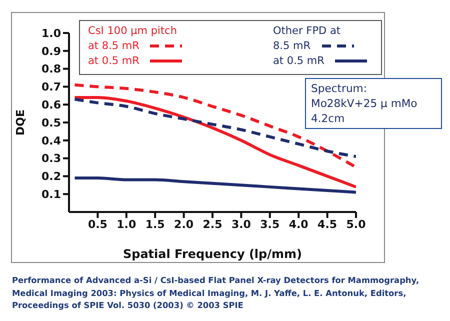  What do you see at coordinates (52, 105) in the screenshot?
I see `y-tick-label: 0.6` at bounding box center [52, 105].